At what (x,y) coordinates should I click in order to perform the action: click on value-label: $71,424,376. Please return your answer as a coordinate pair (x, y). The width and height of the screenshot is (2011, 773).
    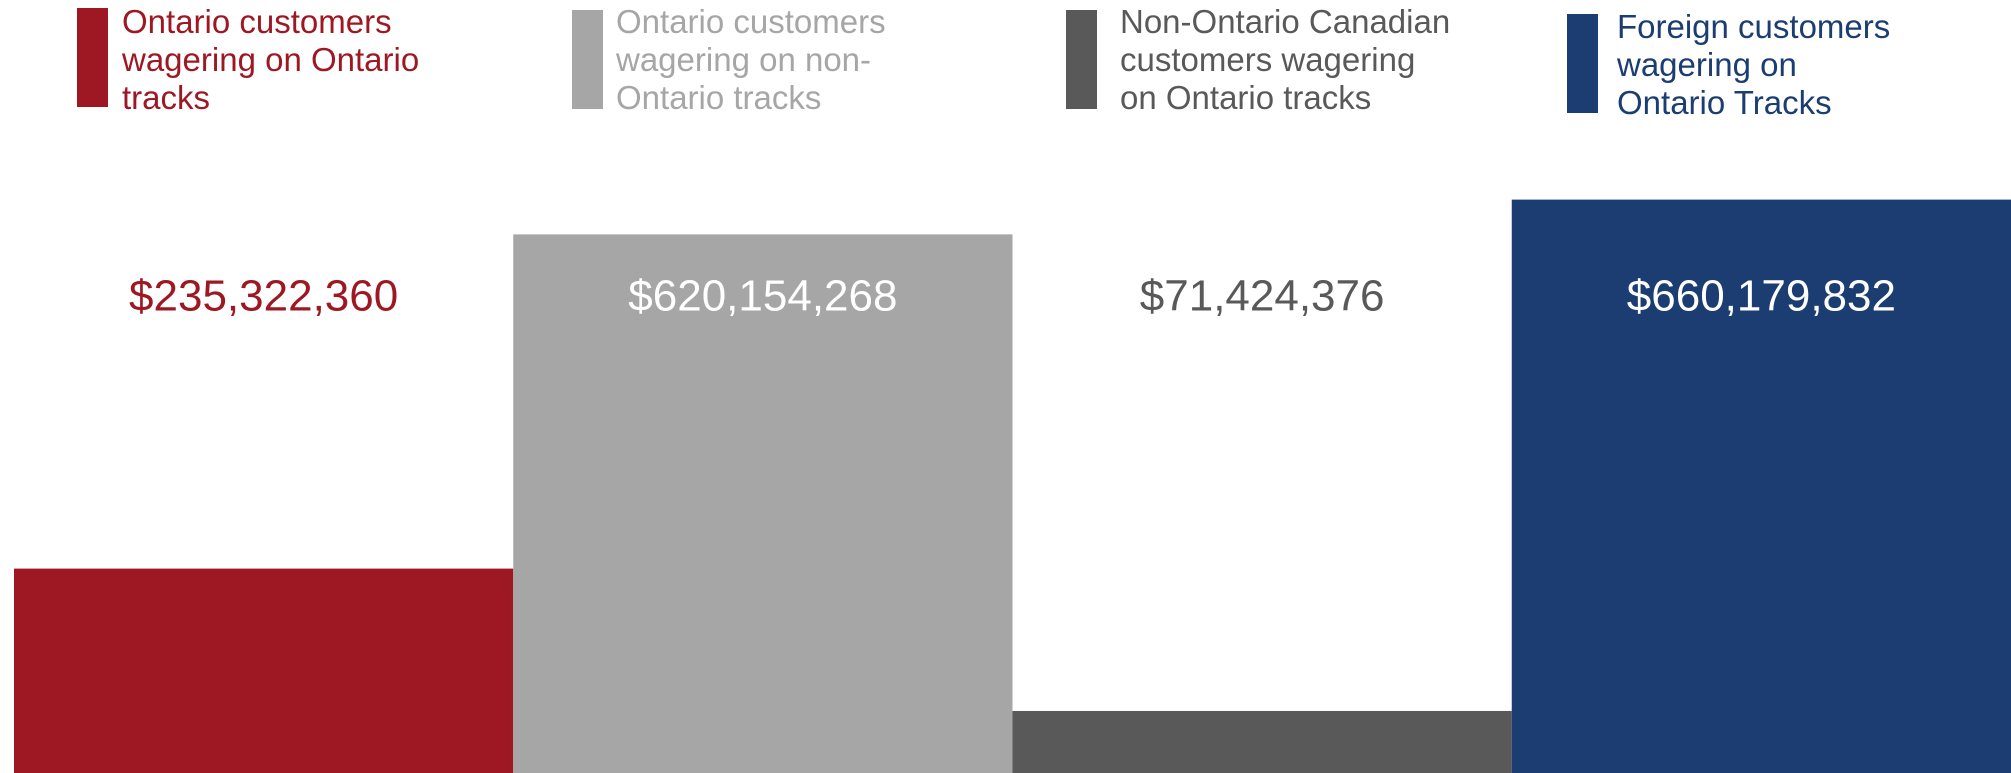
    Looking at the image, I should click on (1262, 296).